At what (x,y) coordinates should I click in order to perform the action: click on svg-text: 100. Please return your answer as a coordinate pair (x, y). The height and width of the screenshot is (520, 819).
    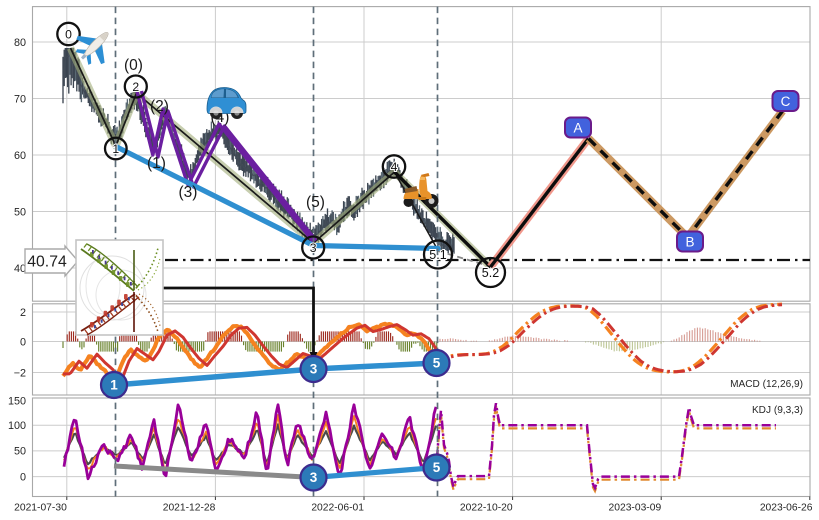
    Looking at the image, I should click on (17, 426).